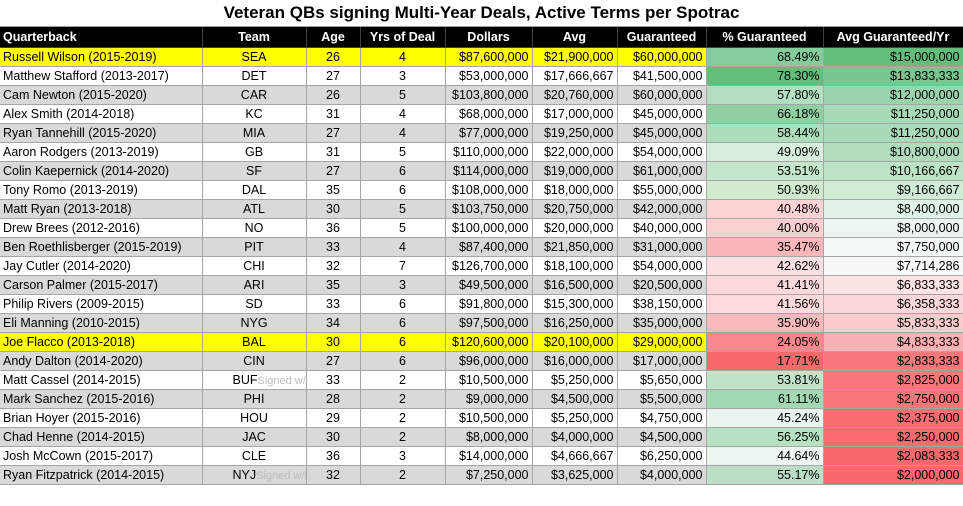 The width and height of the screenshot is (963, 506). Describe the element at coordinates (489, 57) in the screenshot. I see `cell-dollars: $87,600,000` at that location.